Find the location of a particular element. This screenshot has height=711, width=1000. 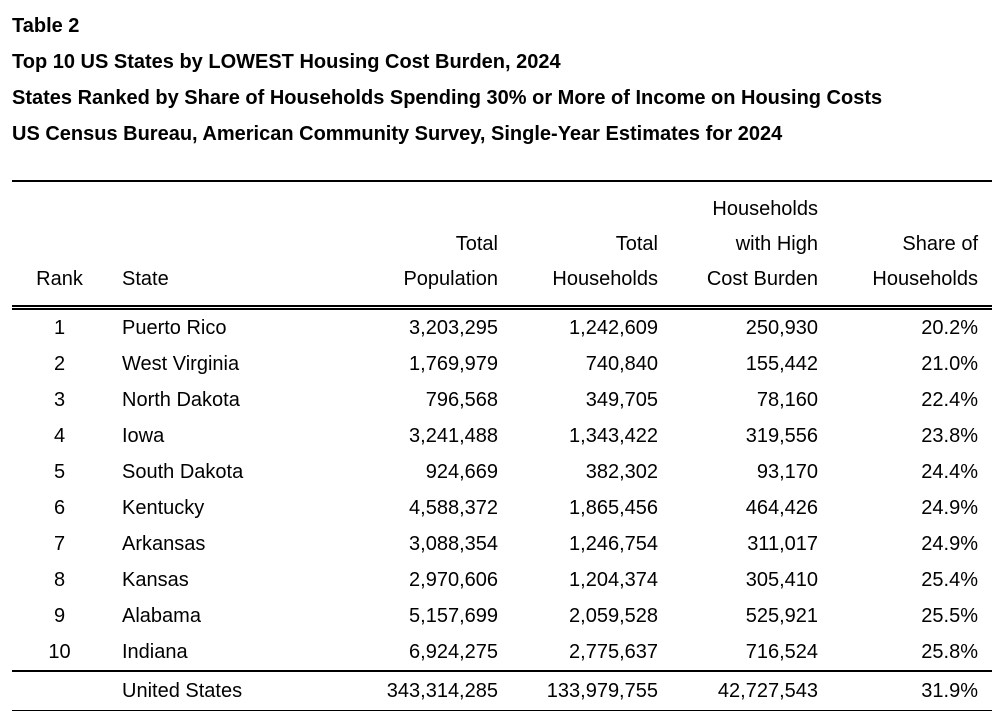

rank-cell: 6 is located at coordinates (59, 508).